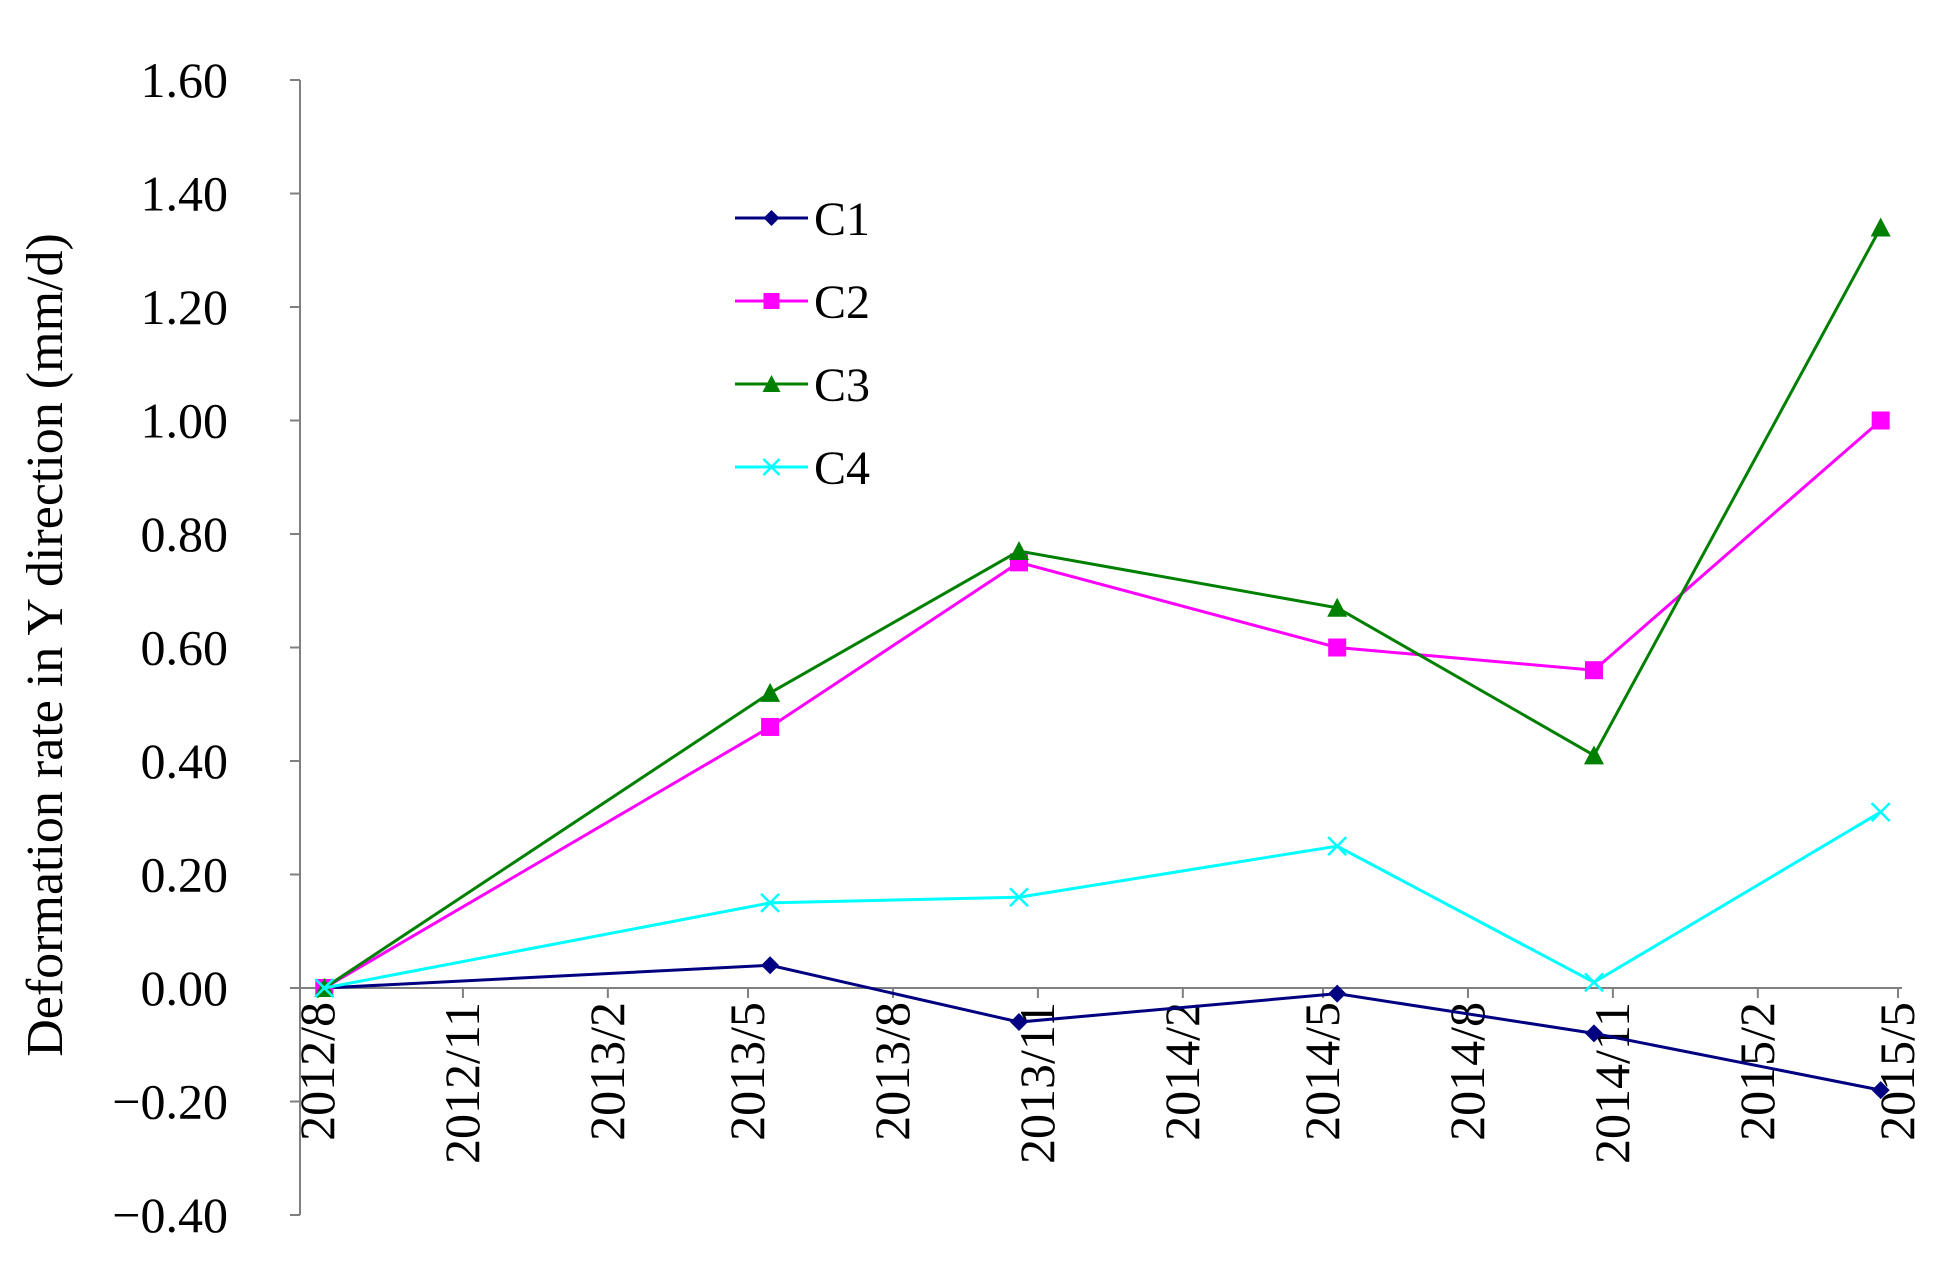  I want to click on legend-item-C2: C2, so click(802, 302).